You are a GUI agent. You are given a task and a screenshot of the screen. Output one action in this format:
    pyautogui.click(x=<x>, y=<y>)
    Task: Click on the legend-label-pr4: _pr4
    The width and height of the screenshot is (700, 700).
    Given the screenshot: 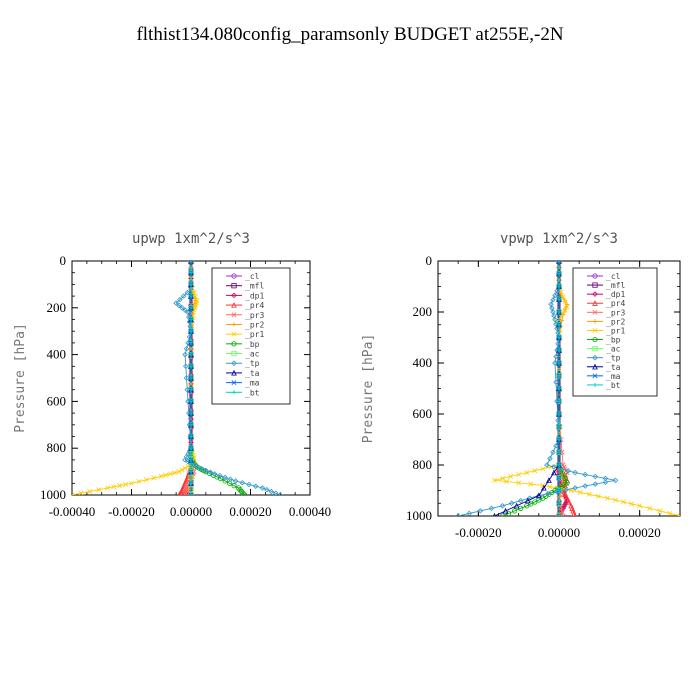 What is the action you would take?
    pyautogui.click(x=254, y=305)
    